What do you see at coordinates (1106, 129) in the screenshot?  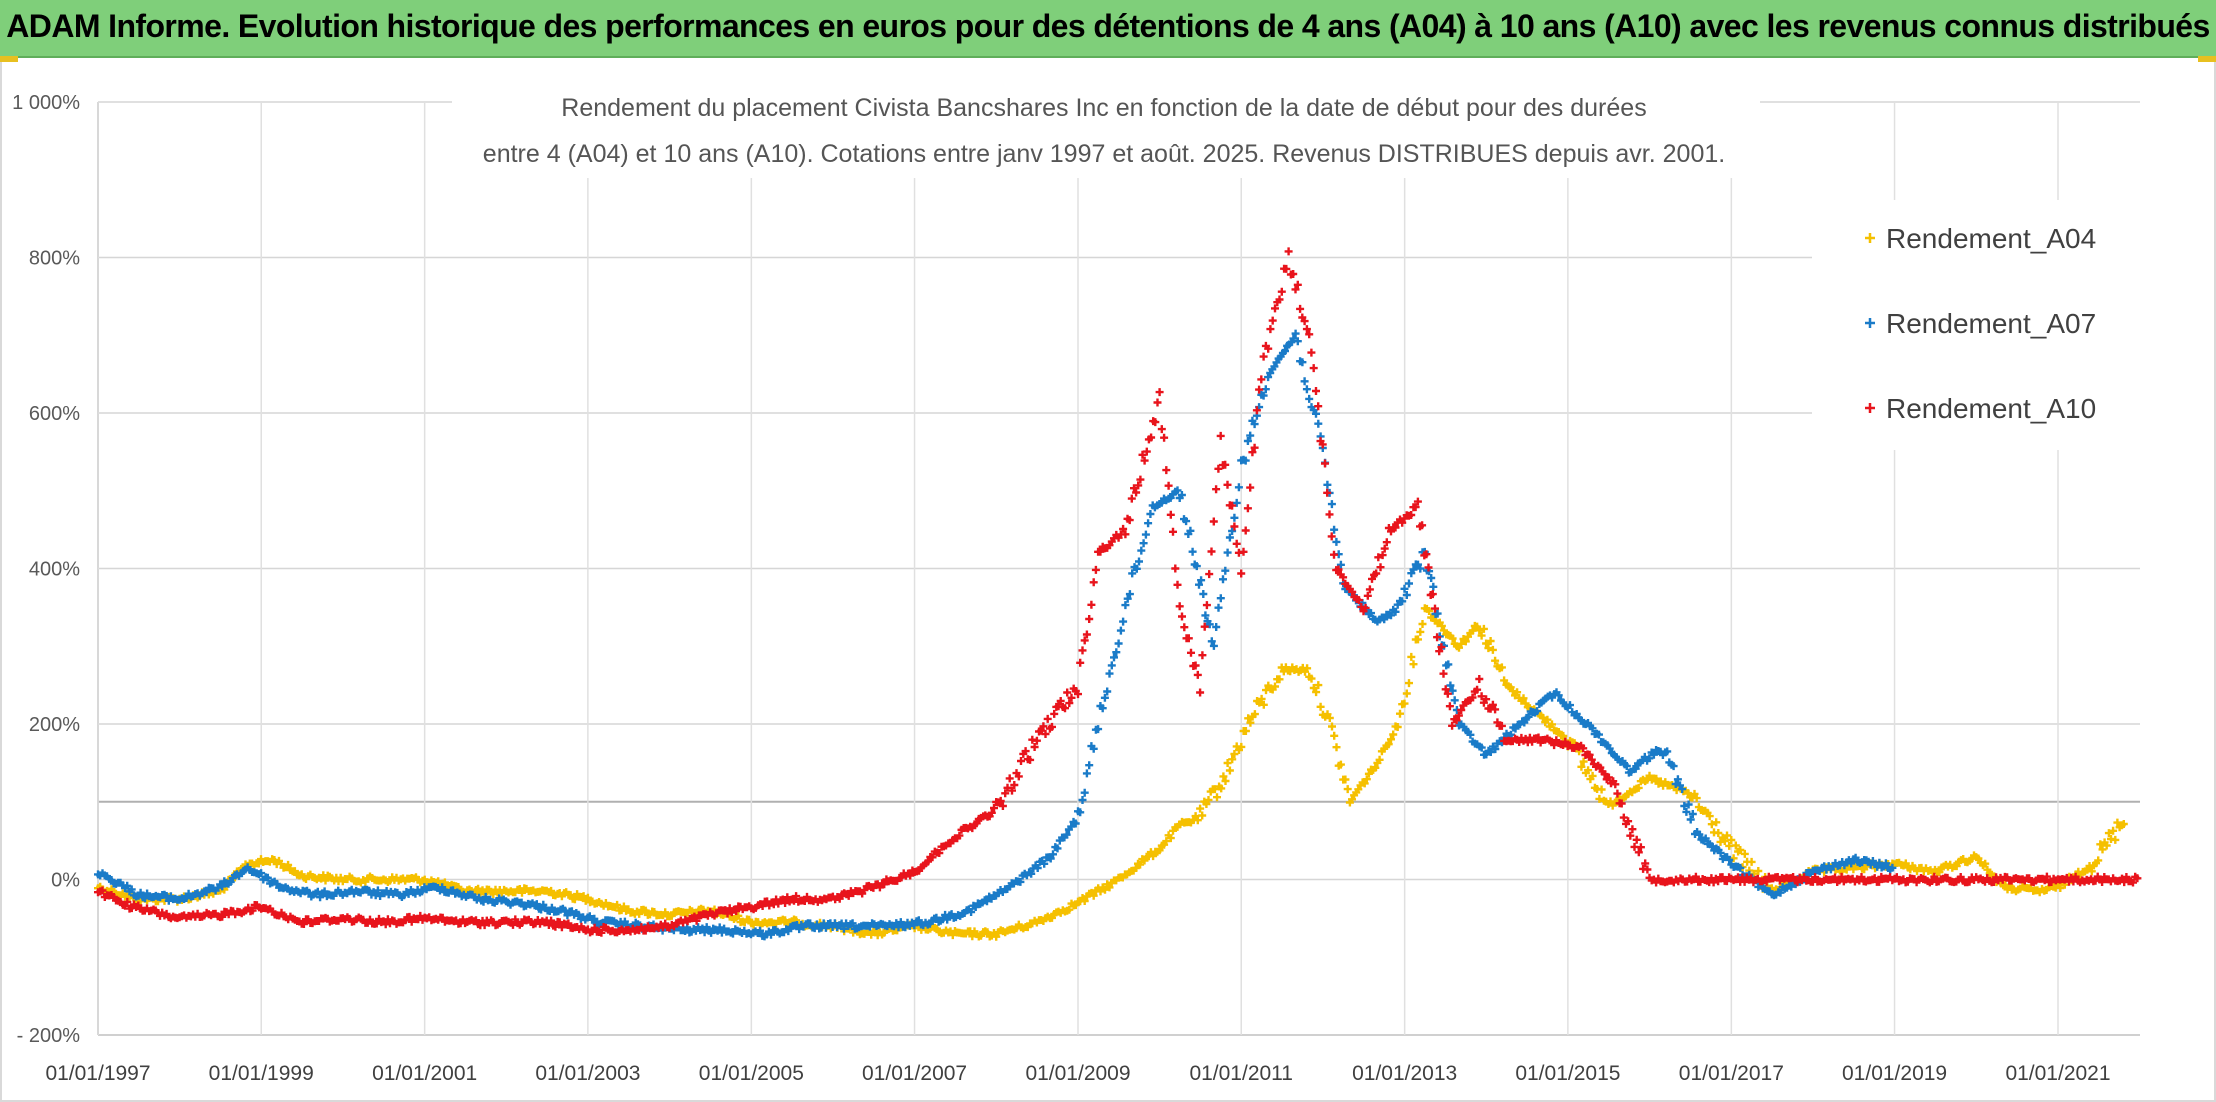 I see `chart-title-box` at bounding box center [1106, 129].